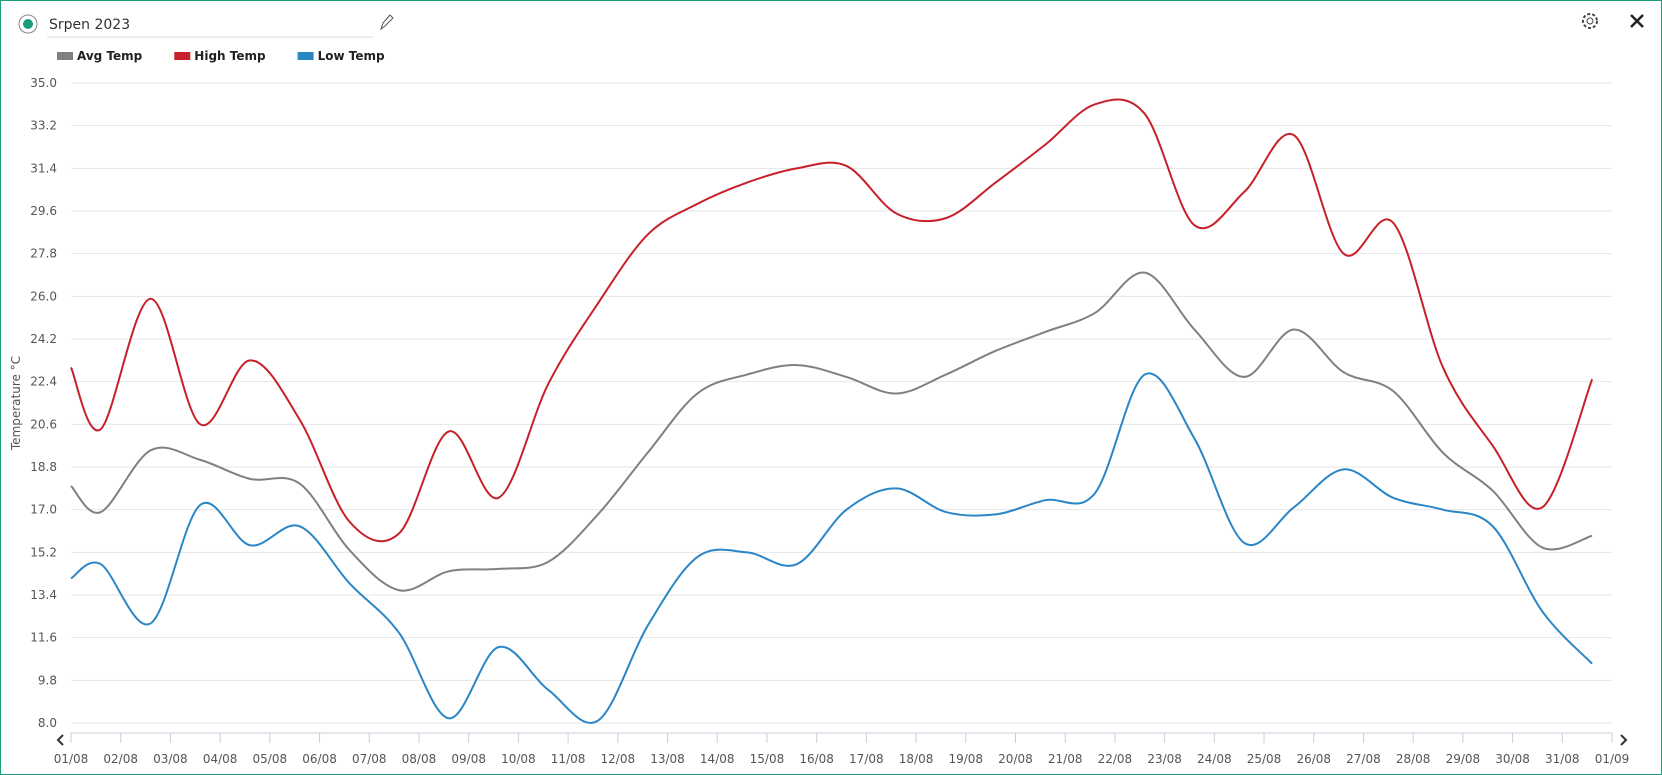  I want to click on x-tick-label: 26/08, so click(1313, 759).